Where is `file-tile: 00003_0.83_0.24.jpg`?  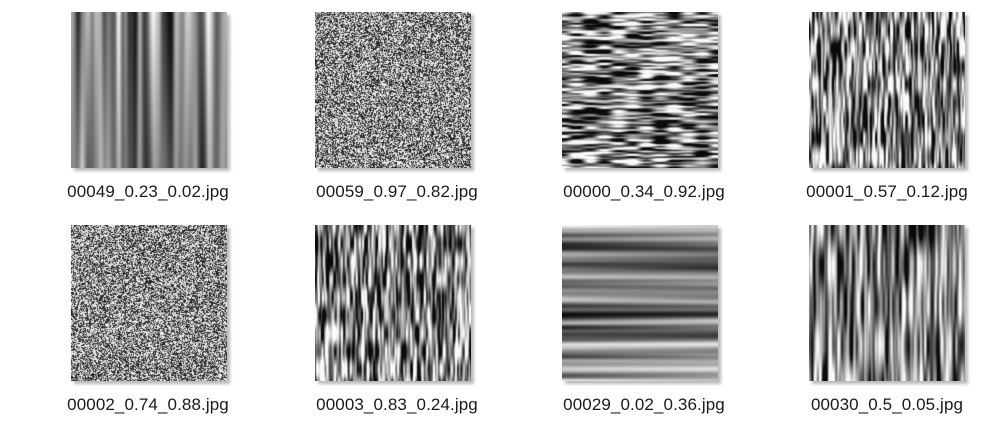
file-tile: 00003_0.83_0.24.jpg is located at coordinates (397, 330).